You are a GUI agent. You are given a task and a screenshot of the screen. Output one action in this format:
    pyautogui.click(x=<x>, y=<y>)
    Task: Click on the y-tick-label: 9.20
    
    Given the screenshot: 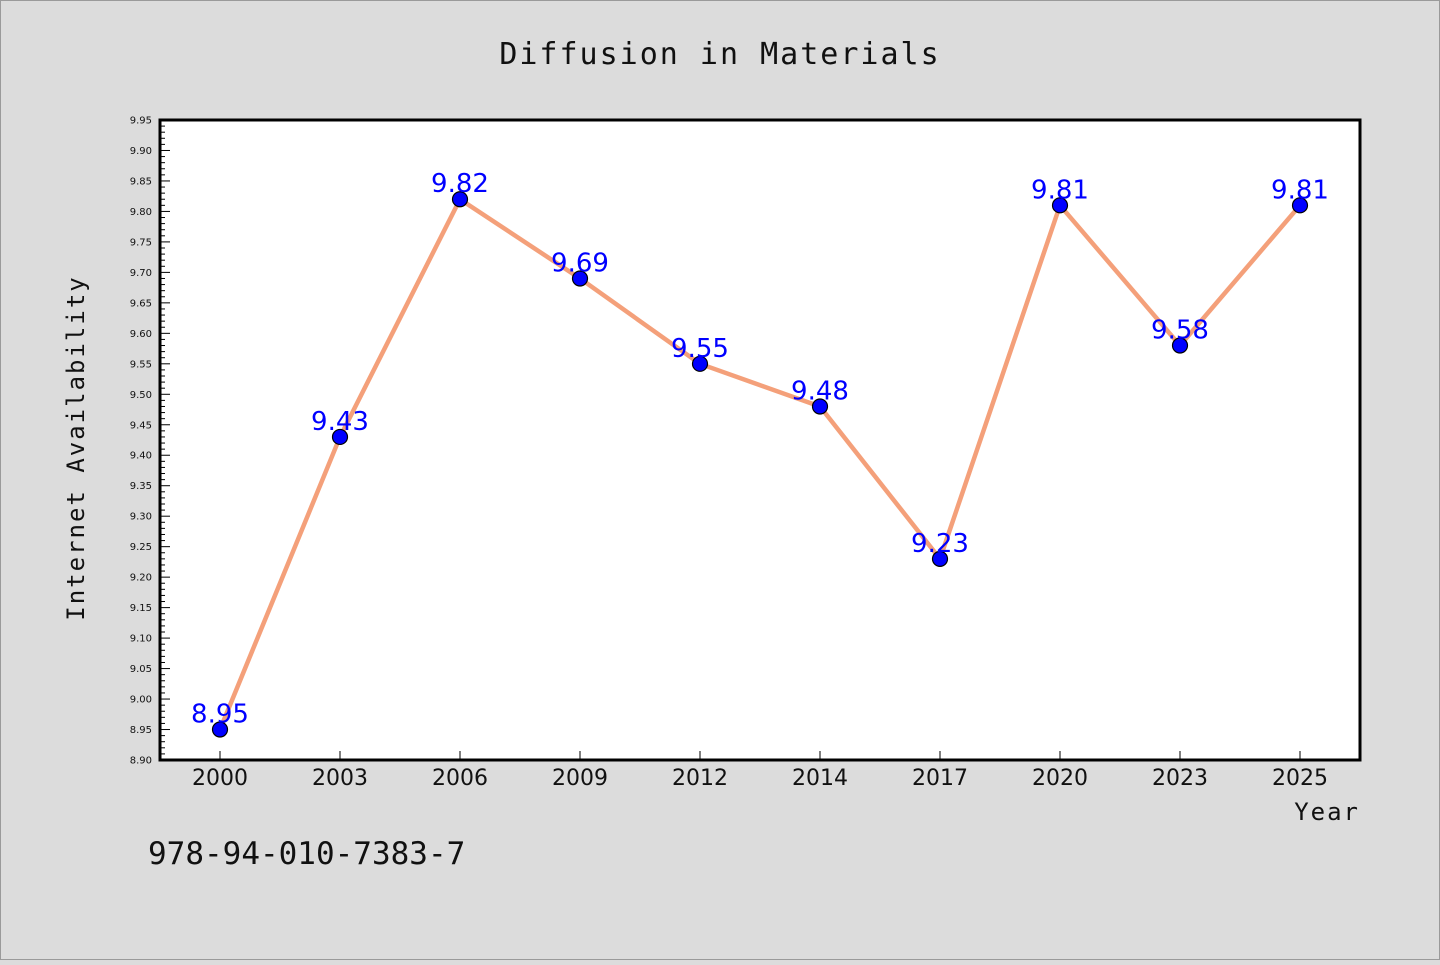 What is the action you would take?
    pyautogui.click(x=141, y=578)
    